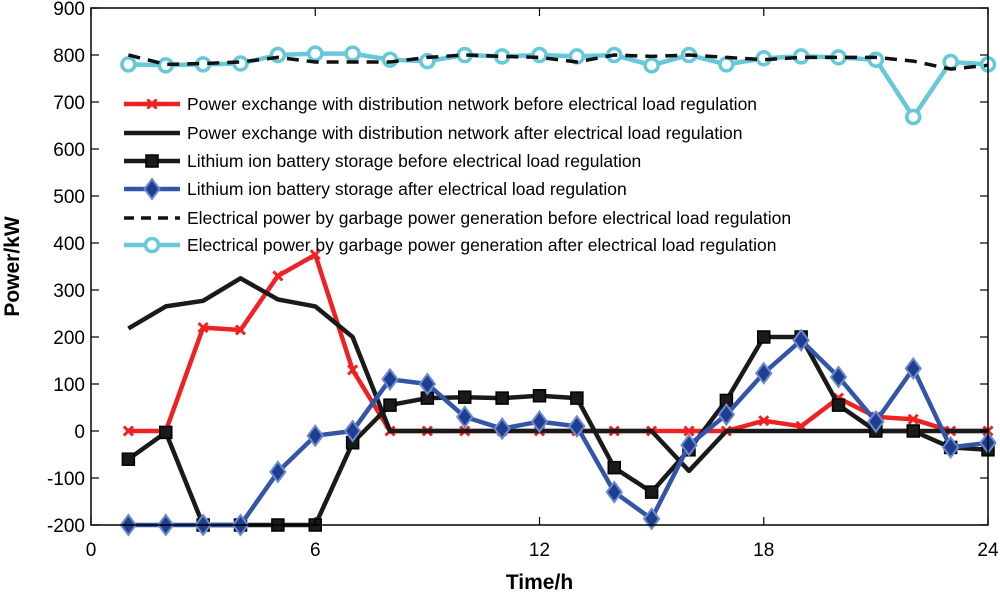  What do you see at coordinates (66, 479) in the screenshot?
I see `y-tick-label: -100` at bounding box center [66, 479].